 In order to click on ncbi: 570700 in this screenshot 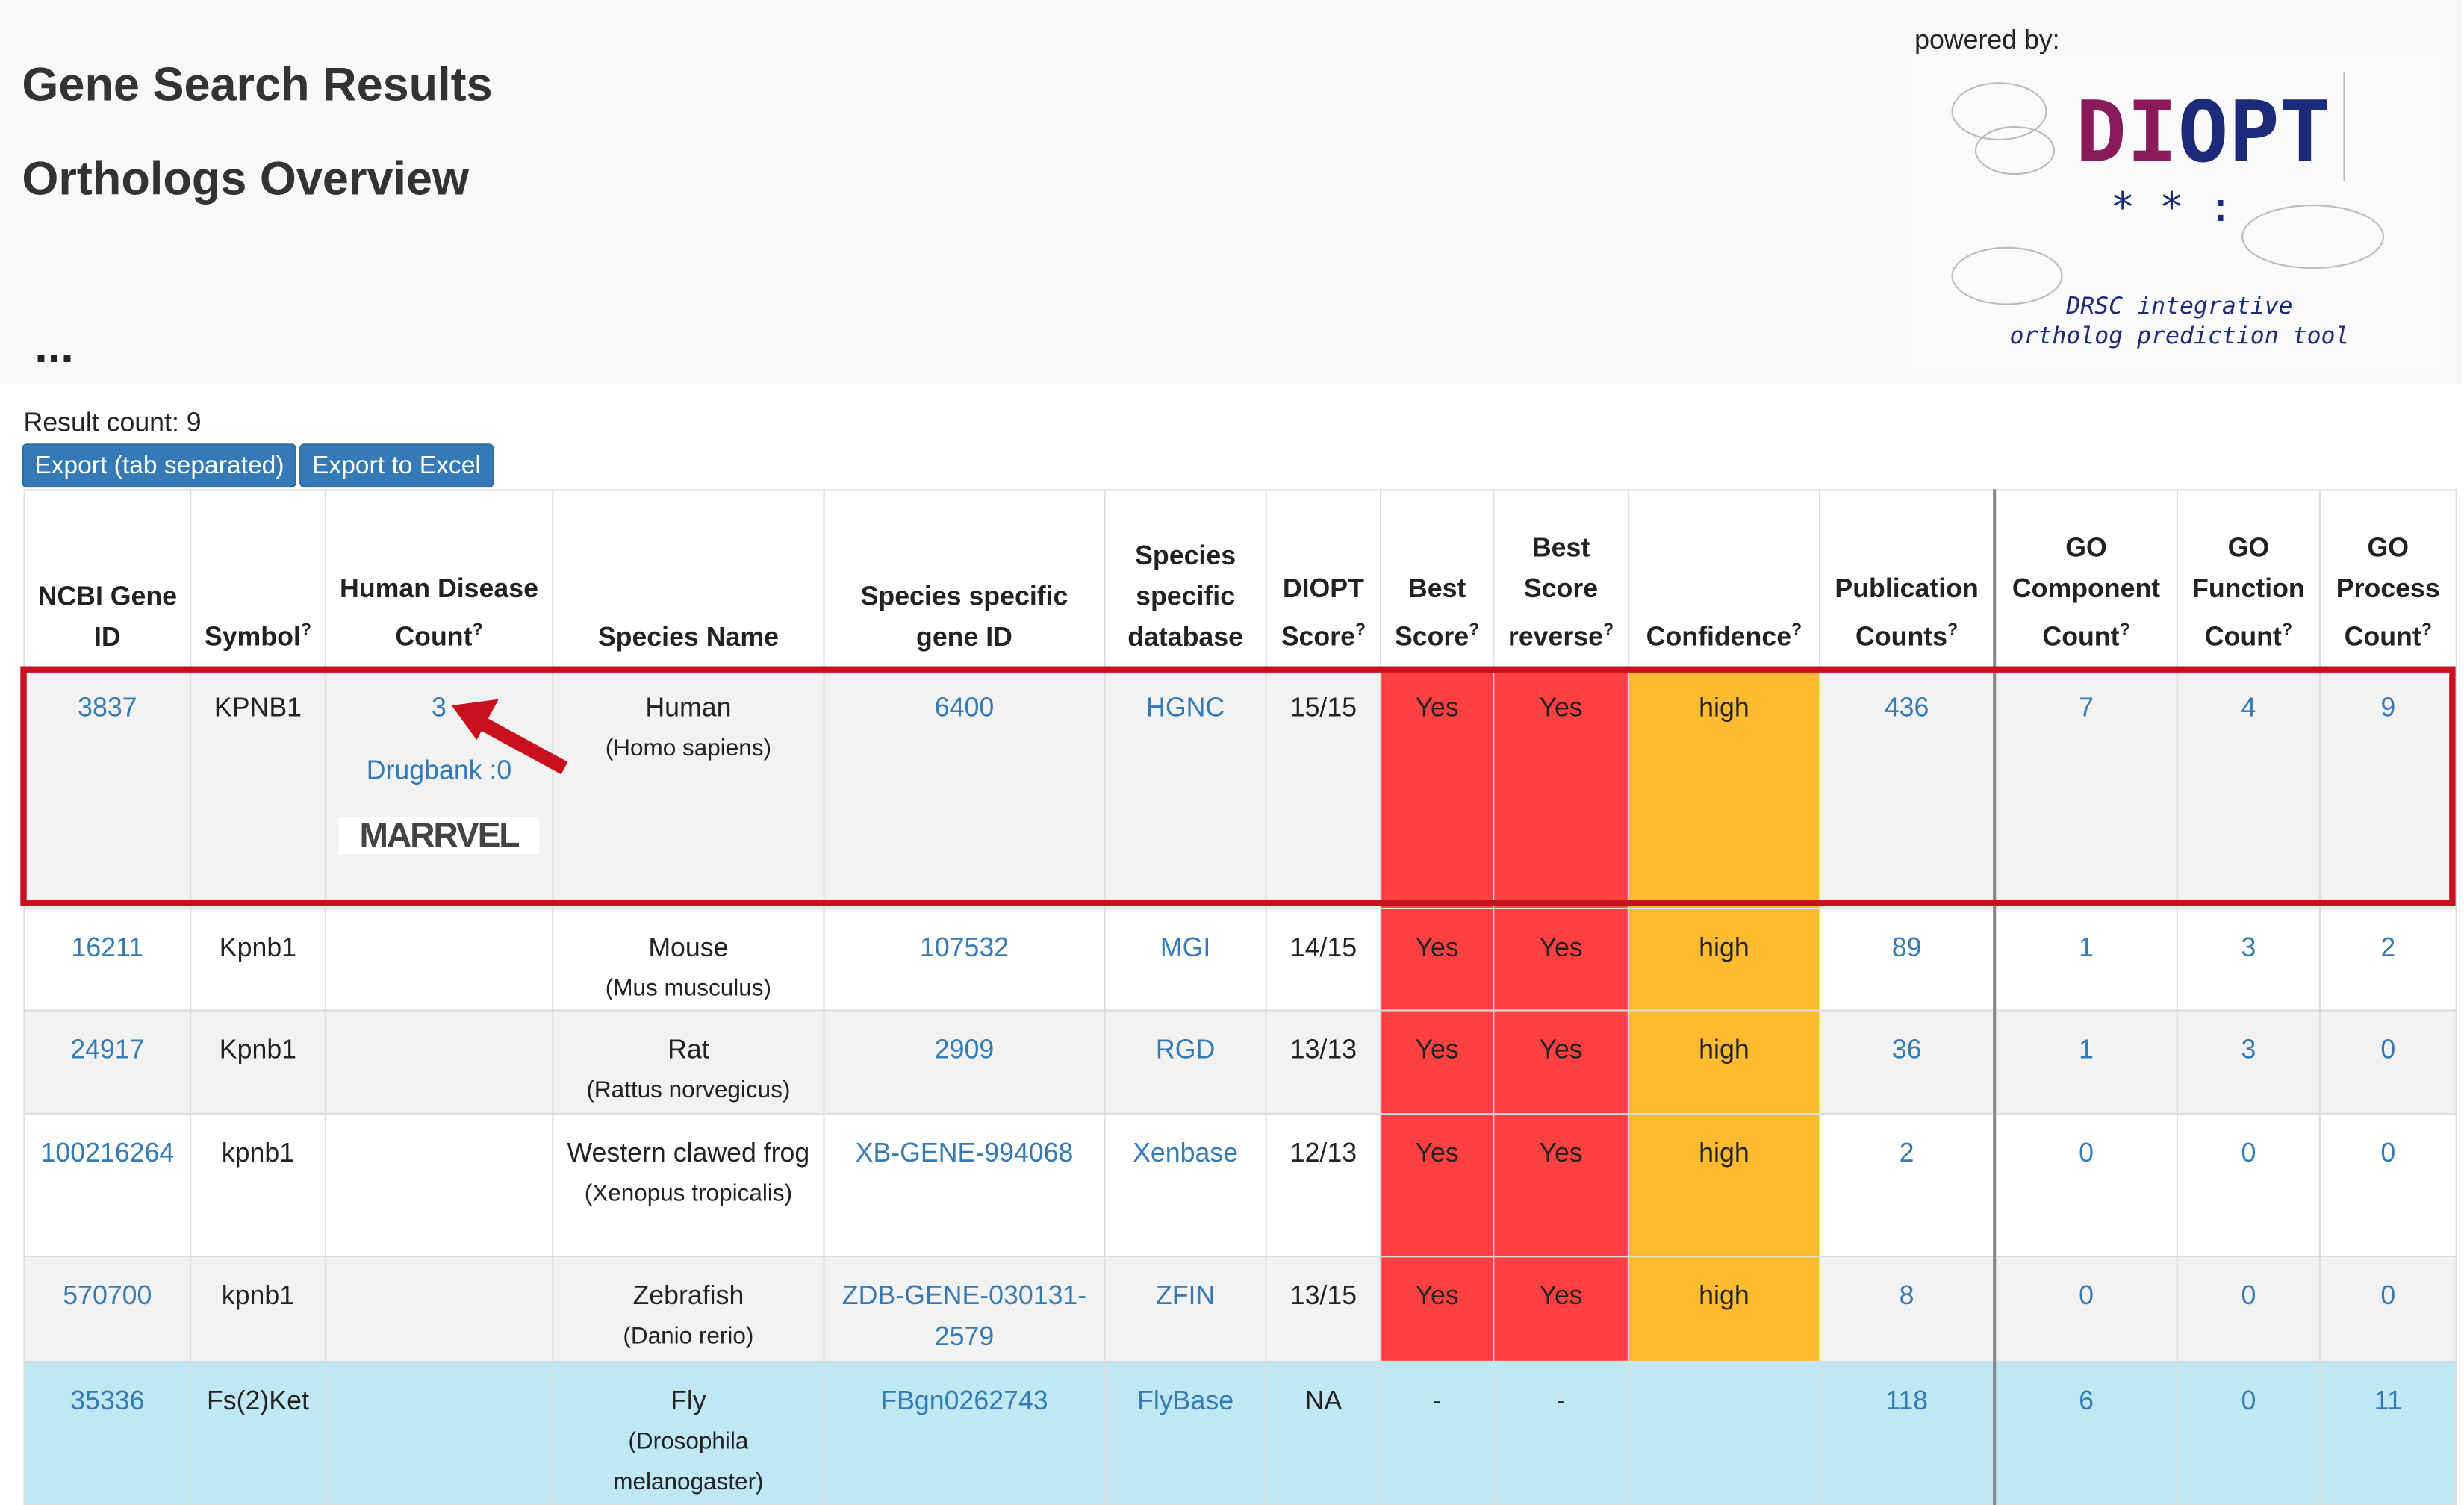, I will do `click(107, 1295)`.